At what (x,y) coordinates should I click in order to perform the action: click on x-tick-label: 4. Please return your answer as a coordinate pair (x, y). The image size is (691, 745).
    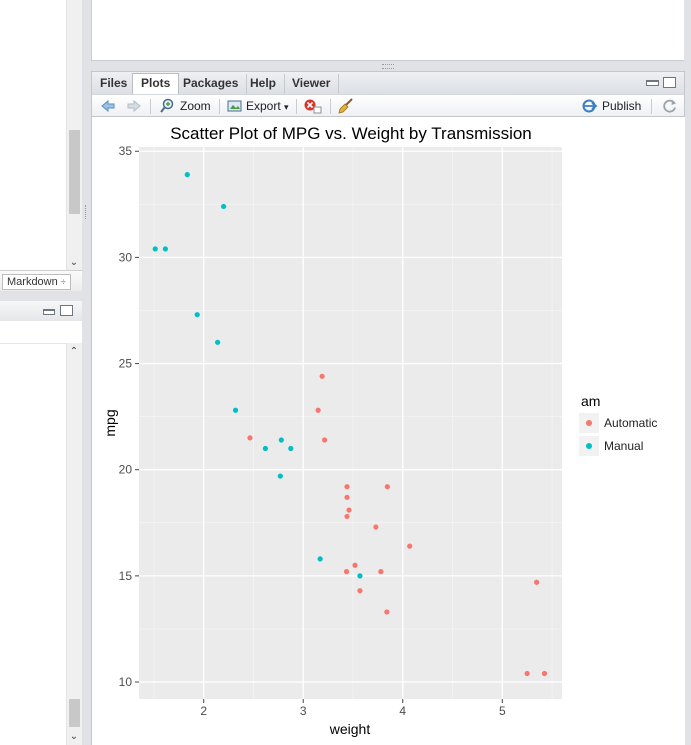
    Looking at the image, I should click on (402, 711).